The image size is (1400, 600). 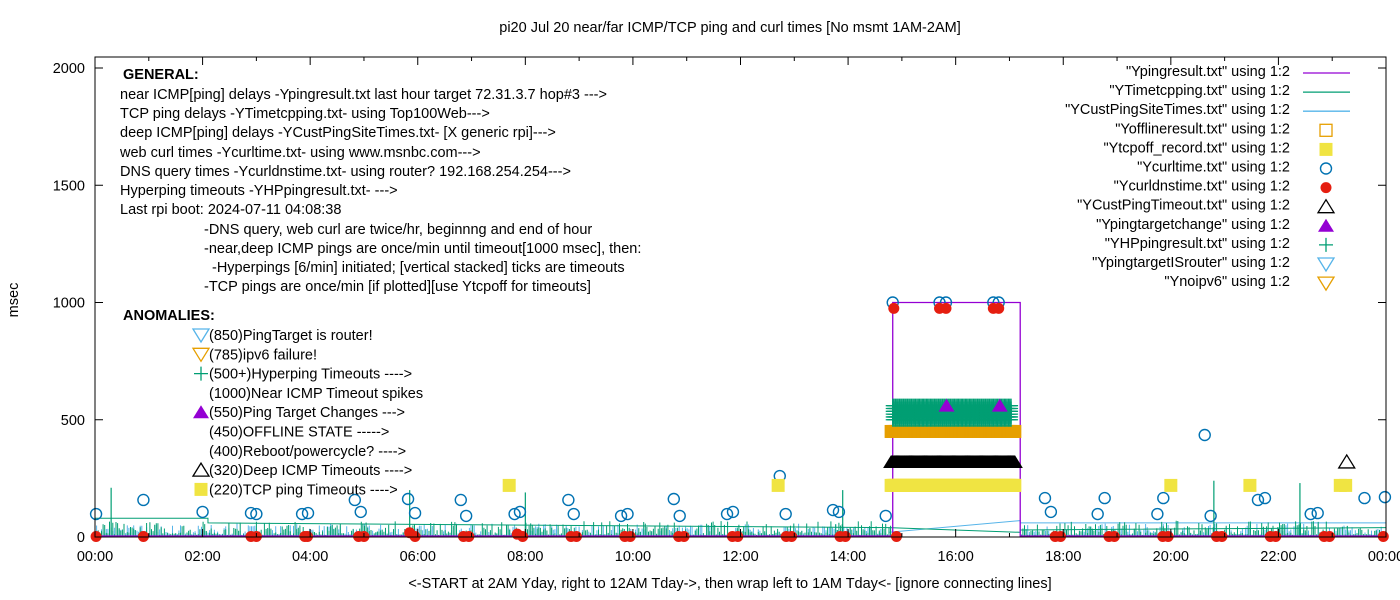 What do you see at coordinates (999, 308) in the screenshot?
I see `data-point-ycurldnstime-txt` at bounding box center [999, 308].